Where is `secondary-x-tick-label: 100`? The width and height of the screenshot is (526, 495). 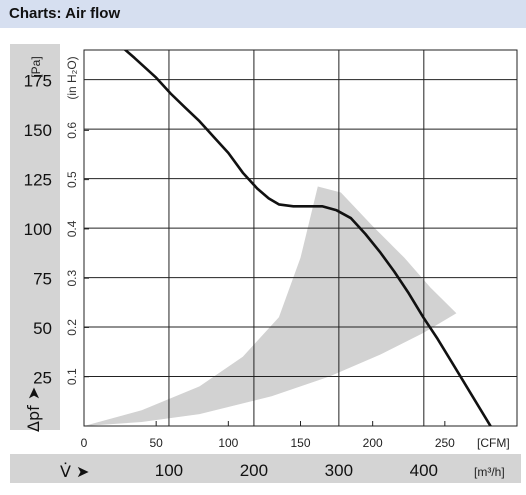
secondary-x-tick-label: 100 is located at coordinates (169, 470).